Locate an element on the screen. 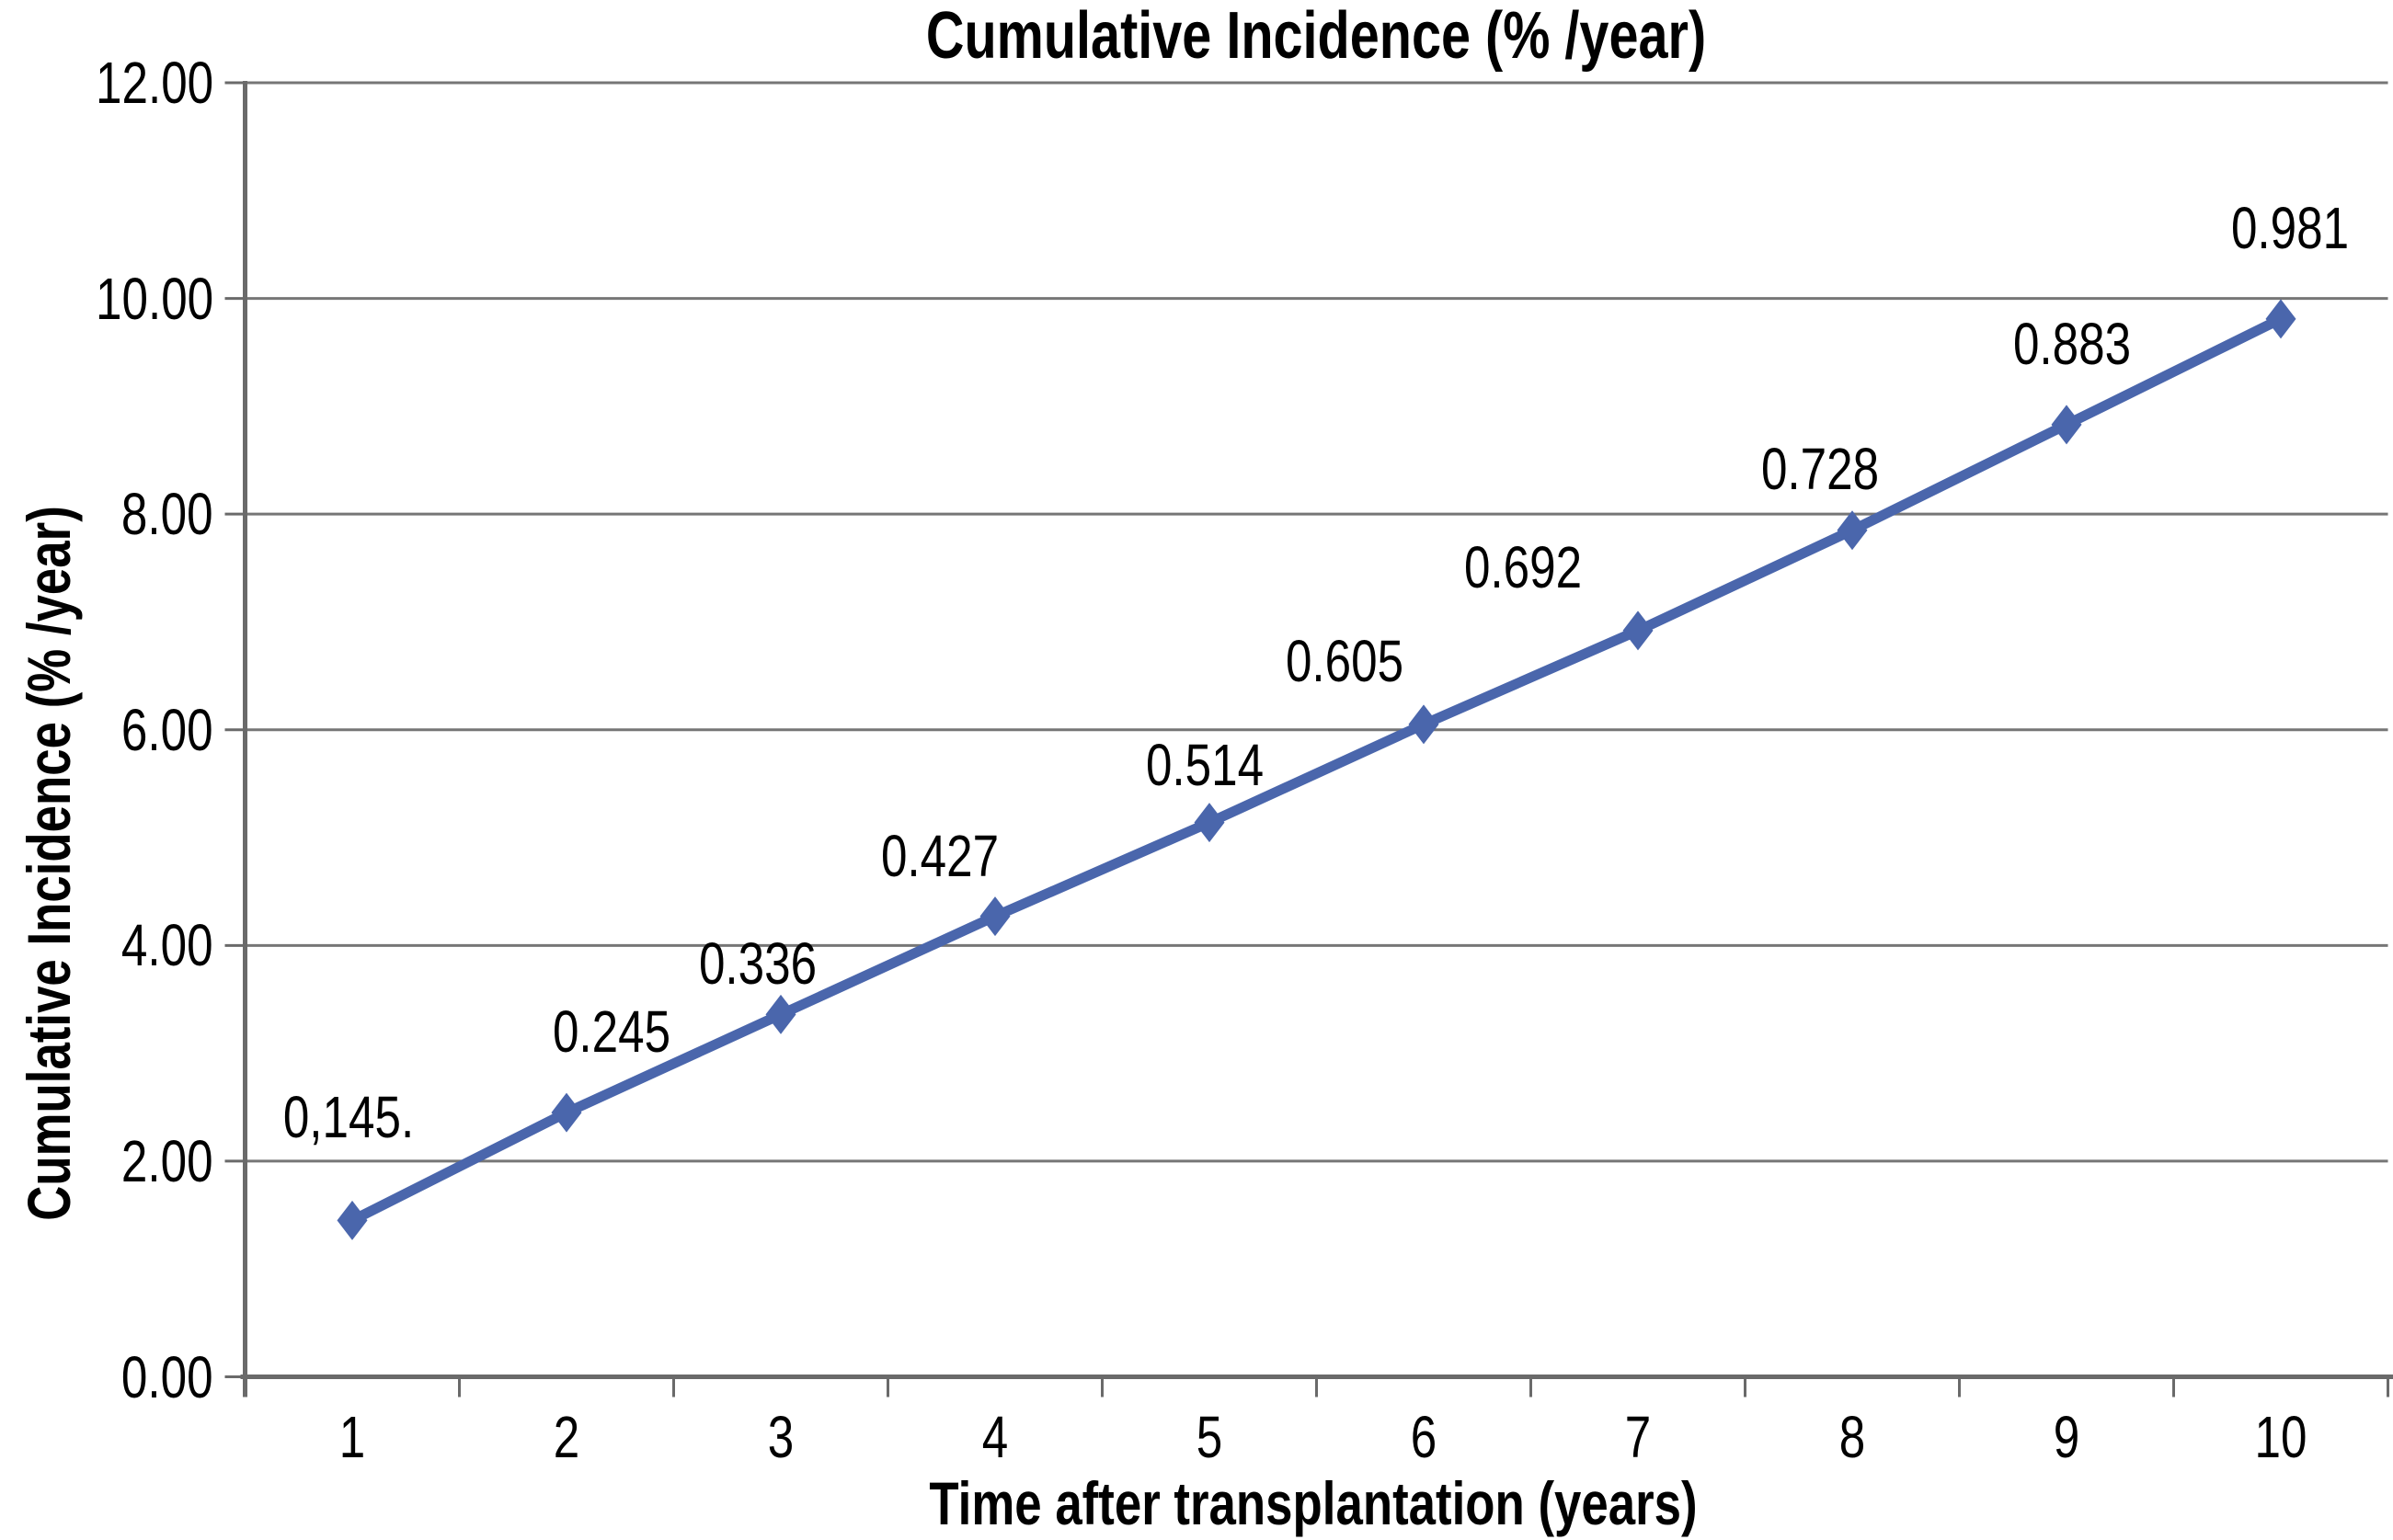 The width and height of the screenshot is (2393, 1540). chart-title: Cumulative Incidence (% /year) is located at coordinates (1316, 36).